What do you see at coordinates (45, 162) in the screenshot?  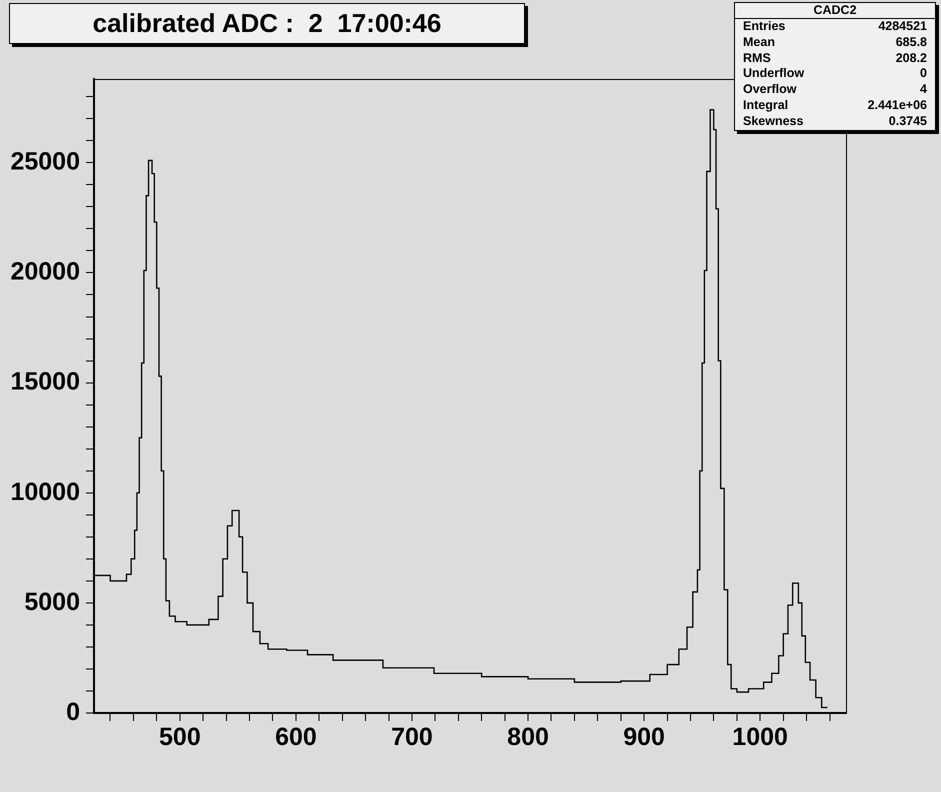 I see `y-tick-label: 25000` at bounding box center [45, 162].